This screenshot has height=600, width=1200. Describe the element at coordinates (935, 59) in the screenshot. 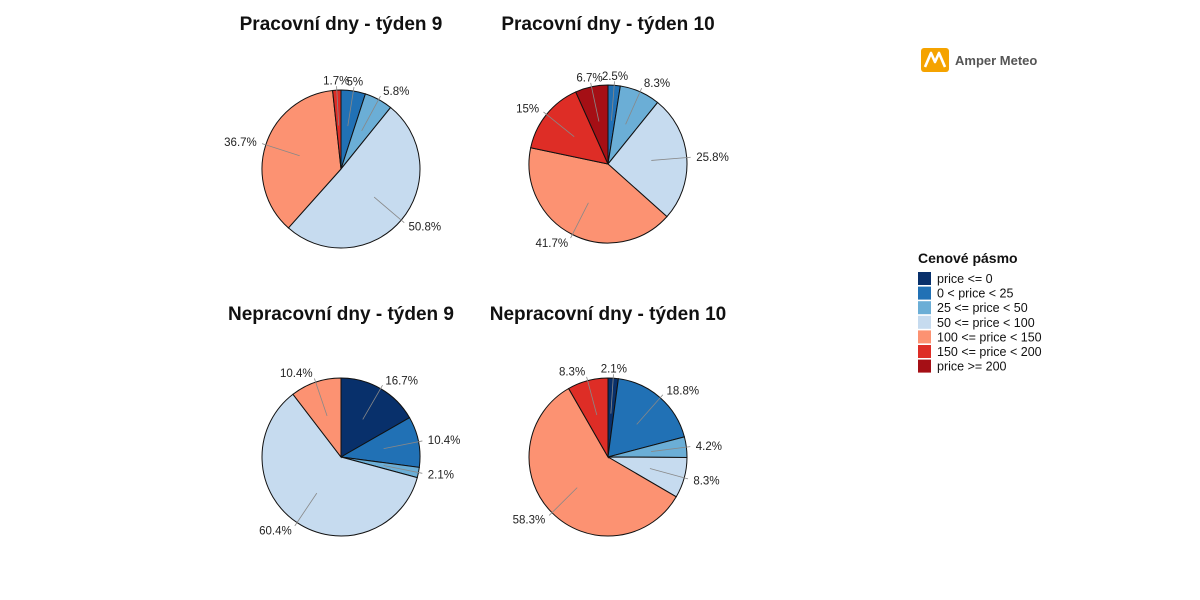

I see `logo-mark-icon` at that location.